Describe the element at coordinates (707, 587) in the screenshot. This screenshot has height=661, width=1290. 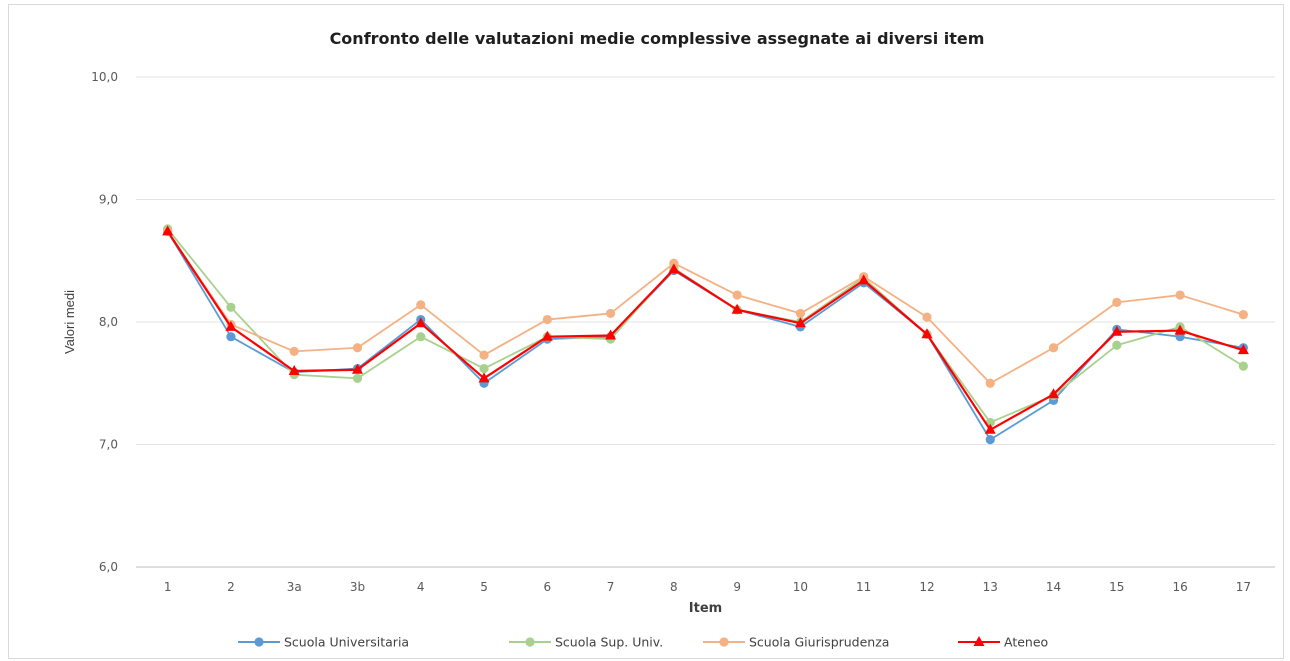
I see `x-axis-ticks: 1 2 3a 3b 4 5 6 7 8 9 10 11 12 13 14 15 16 17` at that location.